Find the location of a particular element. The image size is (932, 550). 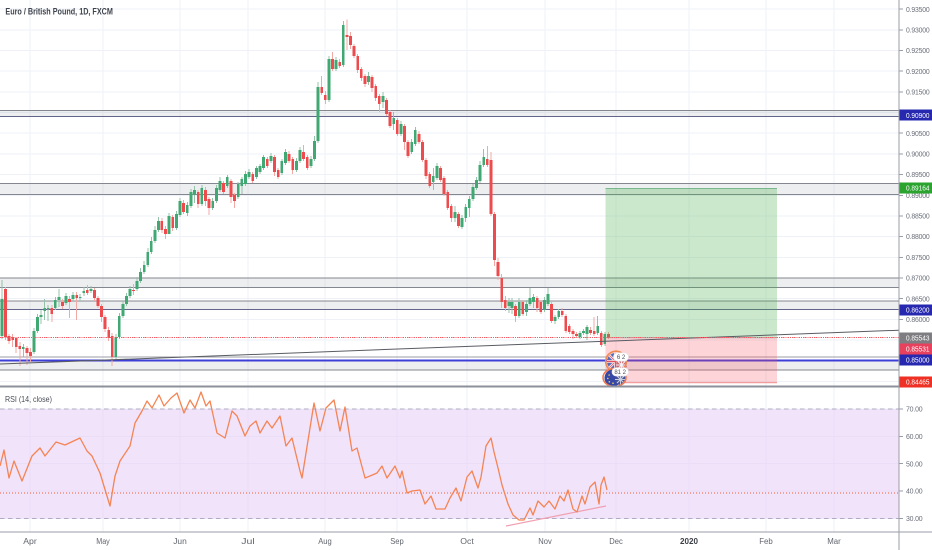

svg-text: 40.00 is located at coordinates (914, 491).